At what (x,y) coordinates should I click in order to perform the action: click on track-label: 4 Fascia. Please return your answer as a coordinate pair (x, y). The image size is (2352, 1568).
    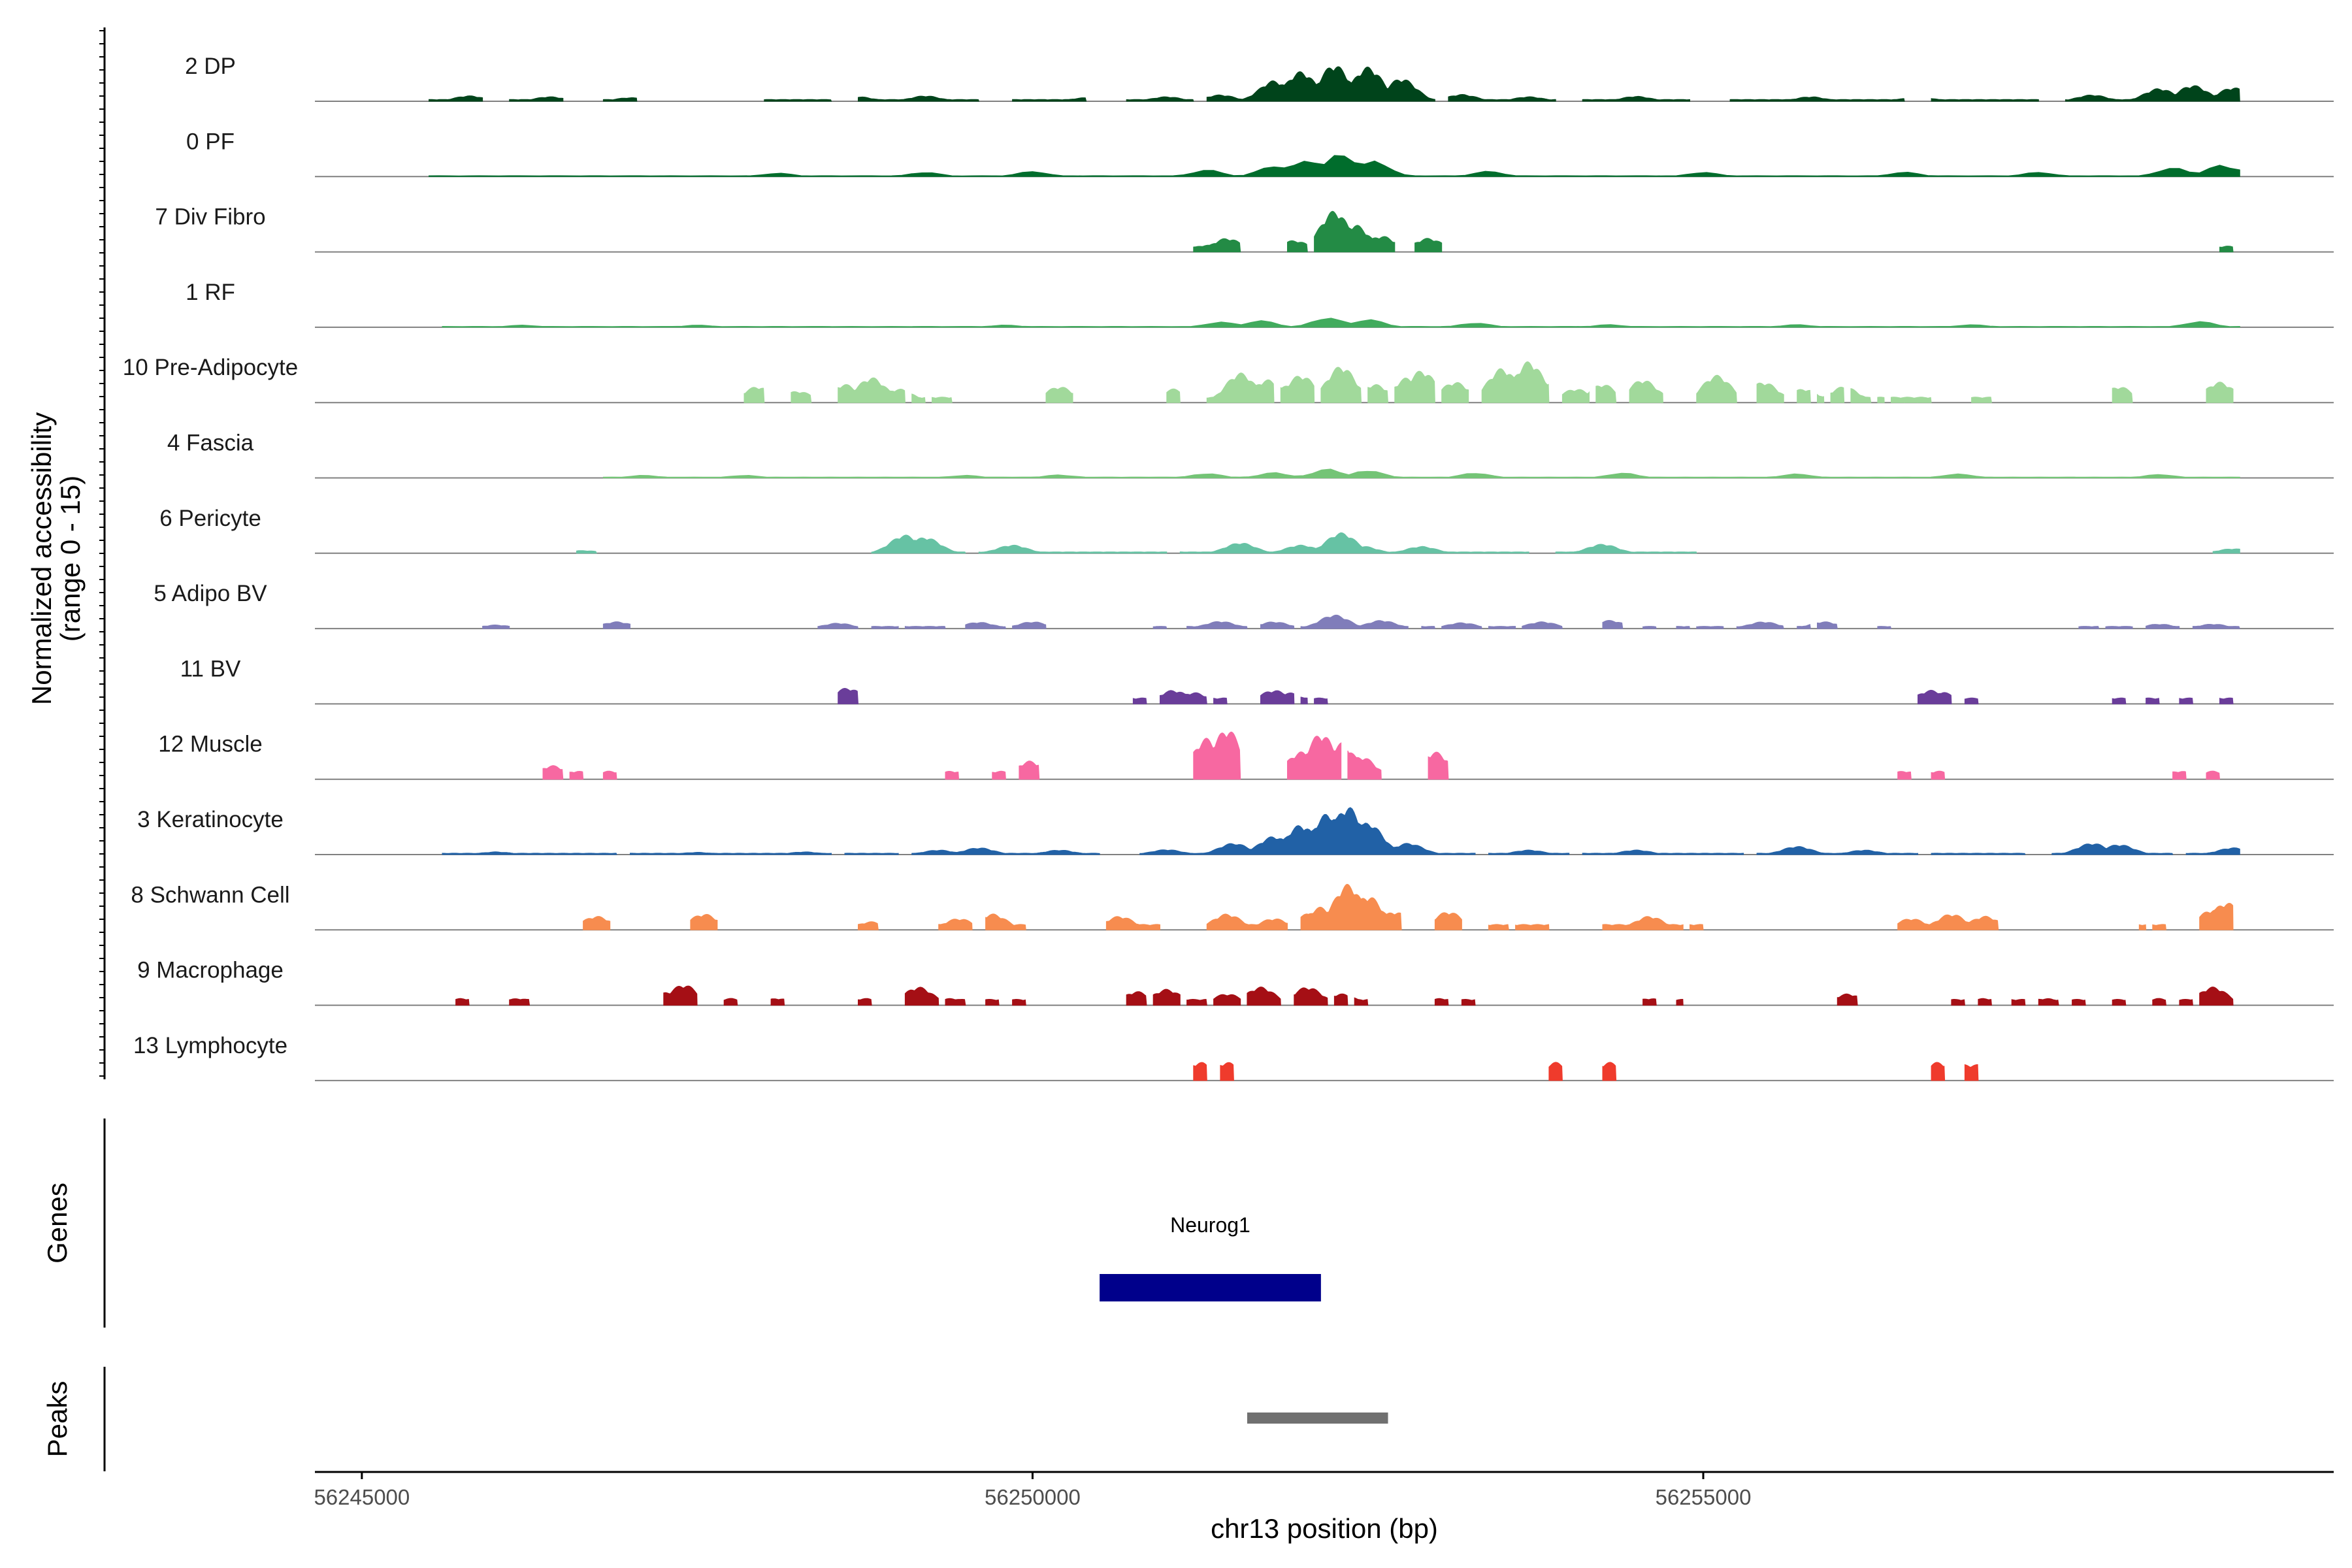
    Looking at the image, I should click on (210, 443).